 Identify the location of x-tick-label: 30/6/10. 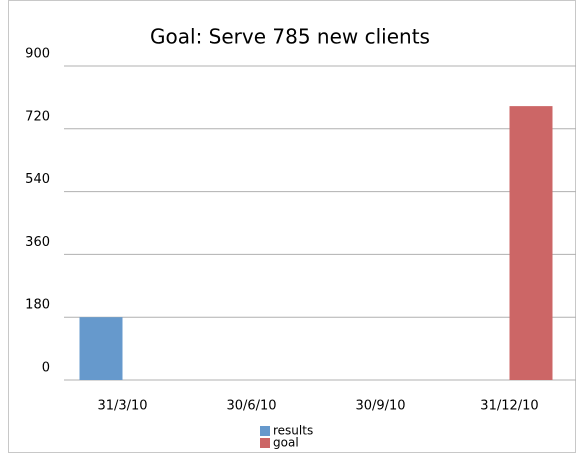
(251, 406).